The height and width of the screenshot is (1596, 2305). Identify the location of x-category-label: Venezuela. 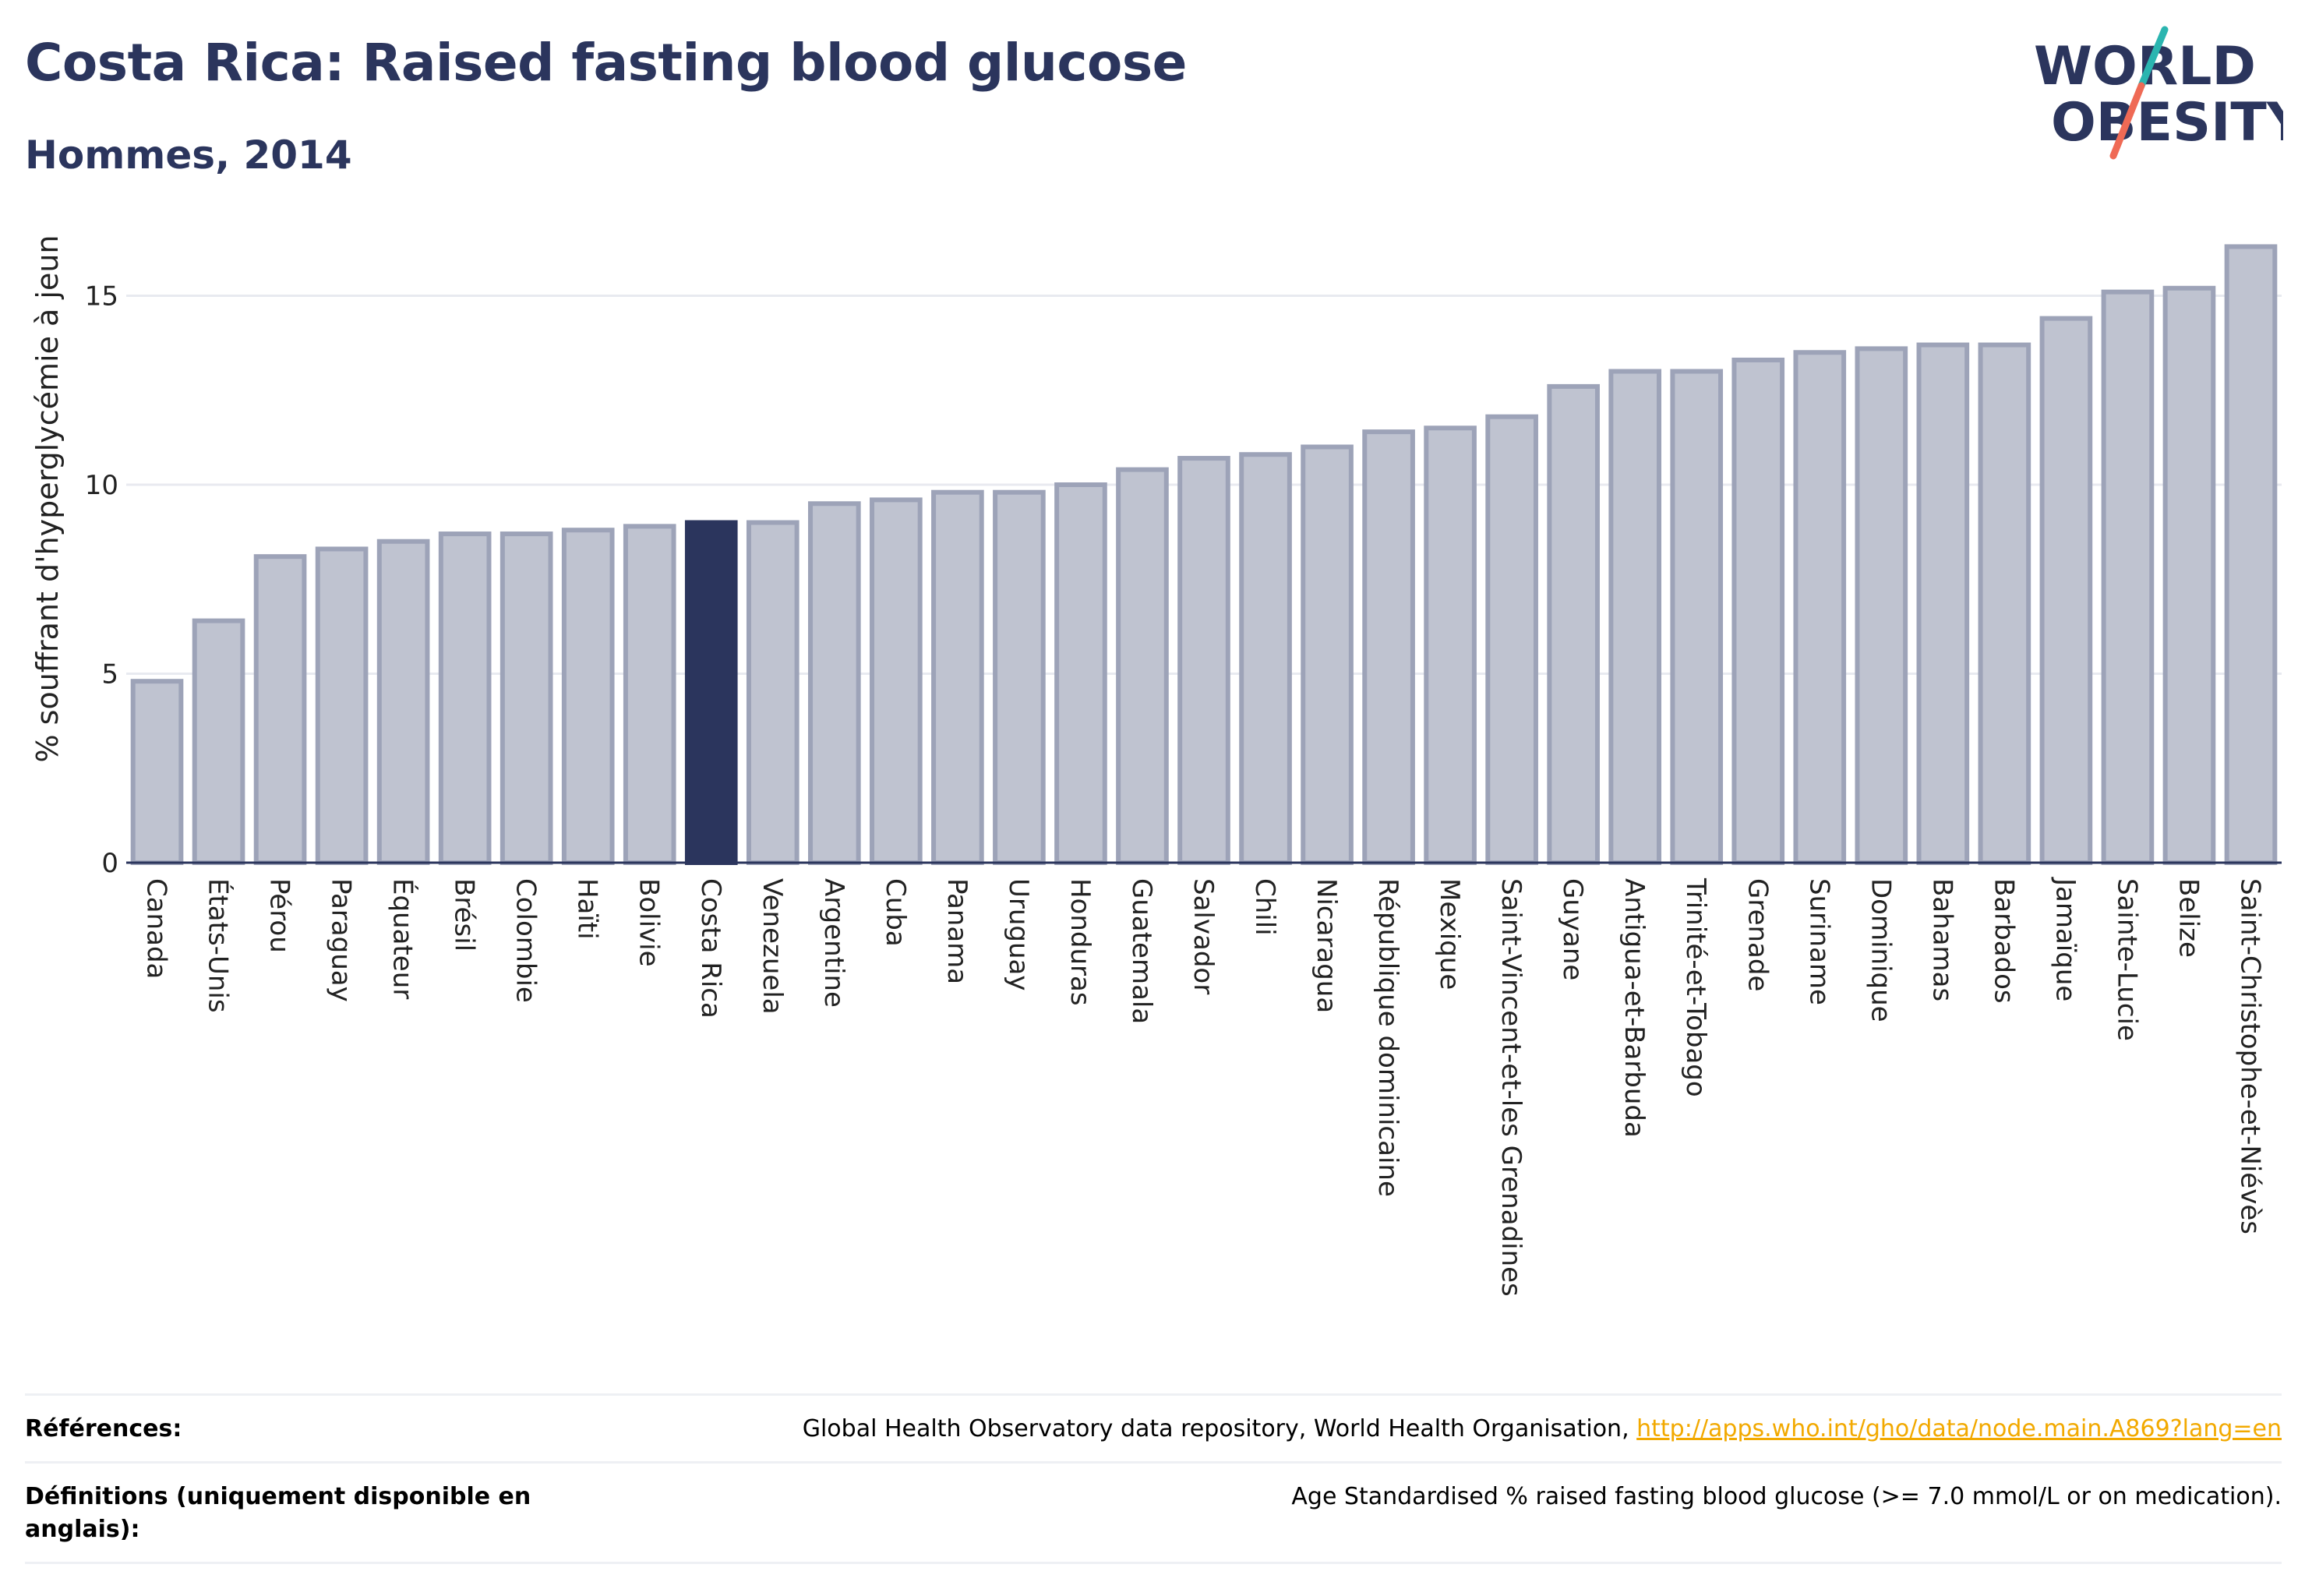
(772, 946).